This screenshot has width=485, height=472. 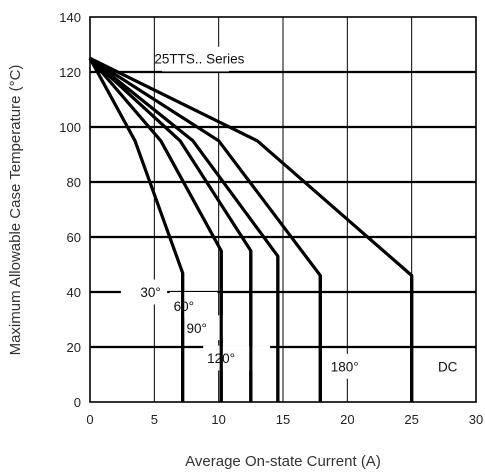 I want to click on curve-label-30°: 30°, so click(x=150, y=292).